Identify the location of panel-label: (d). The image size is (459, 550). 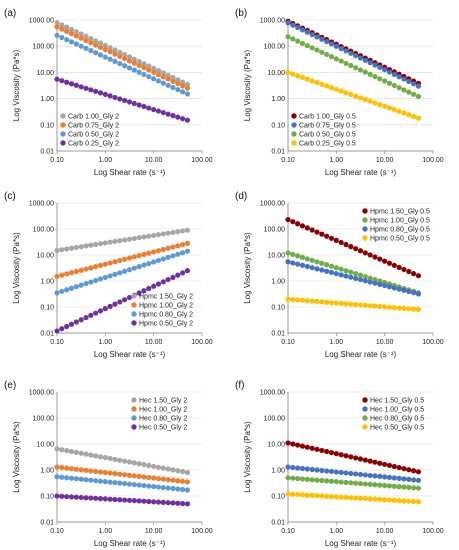
(241, 196).